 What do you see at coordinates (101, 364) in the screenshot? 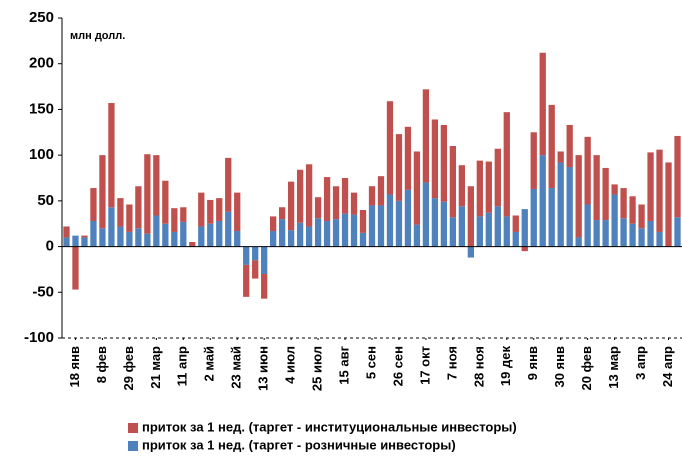
I see `x-tick-label: 8 фев` at bounding box center [101, 364].